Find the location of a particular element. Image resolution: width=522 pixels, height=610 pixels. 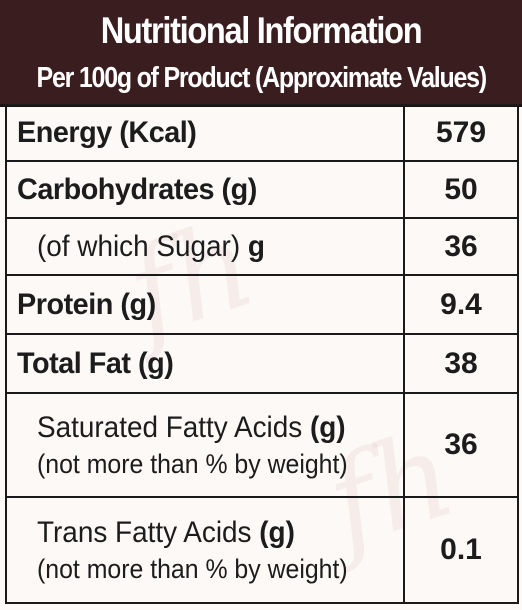

trans-fat-label-text: Trans Fatty Acids is located at coordinates (144, 532).